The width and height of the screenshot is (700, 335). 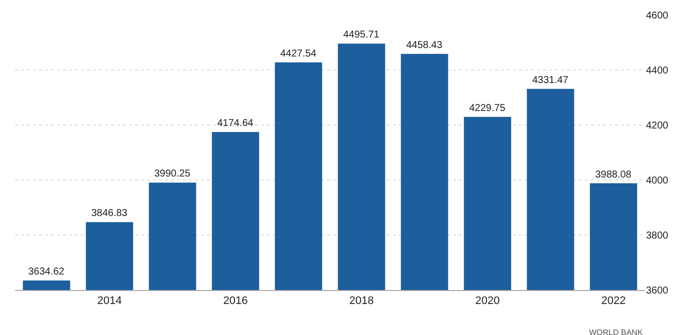 What do you see at coordinates (361, 301) in the screenshot?
I see `x-tick-label: 2018` at bounding box center [361, 301].